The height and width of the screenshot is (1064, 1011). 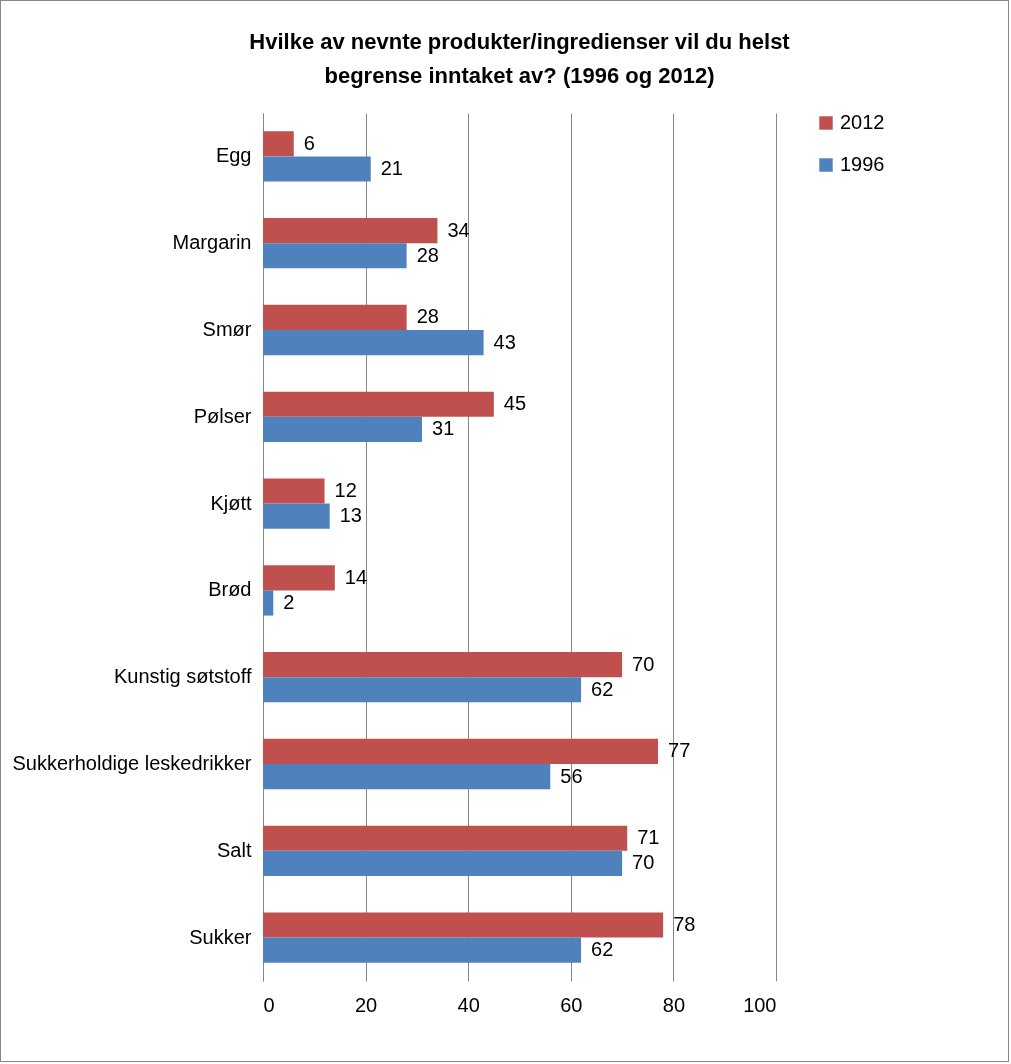 What do you see at coordinates (571, 775) in the screenshot?
I see `data-label: 56` at bounding box center [571, 775].